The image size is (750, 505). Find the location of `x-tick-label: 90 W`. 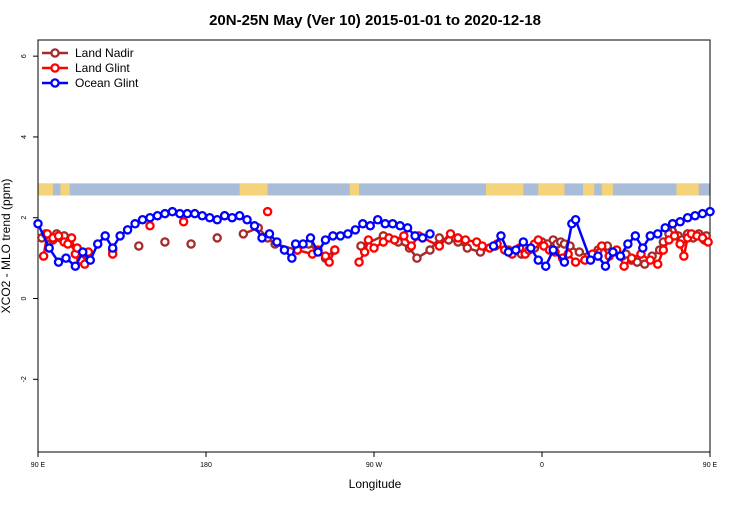

x-tick-label: 90 W is located at coordinates (374, 465).